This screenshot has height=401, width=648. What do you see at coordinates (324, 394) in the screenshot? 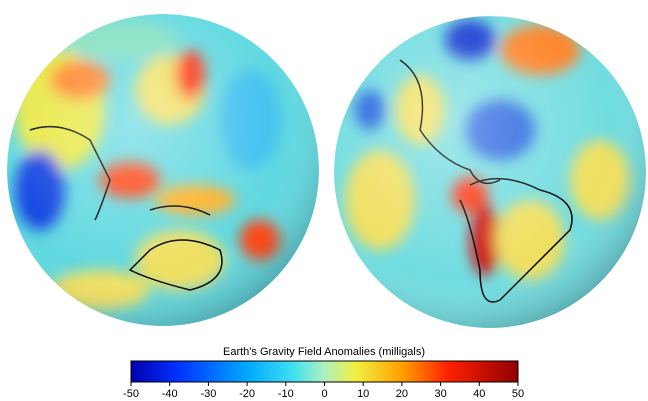
I see `tick-label: 0` at bounding box center [324, 394].